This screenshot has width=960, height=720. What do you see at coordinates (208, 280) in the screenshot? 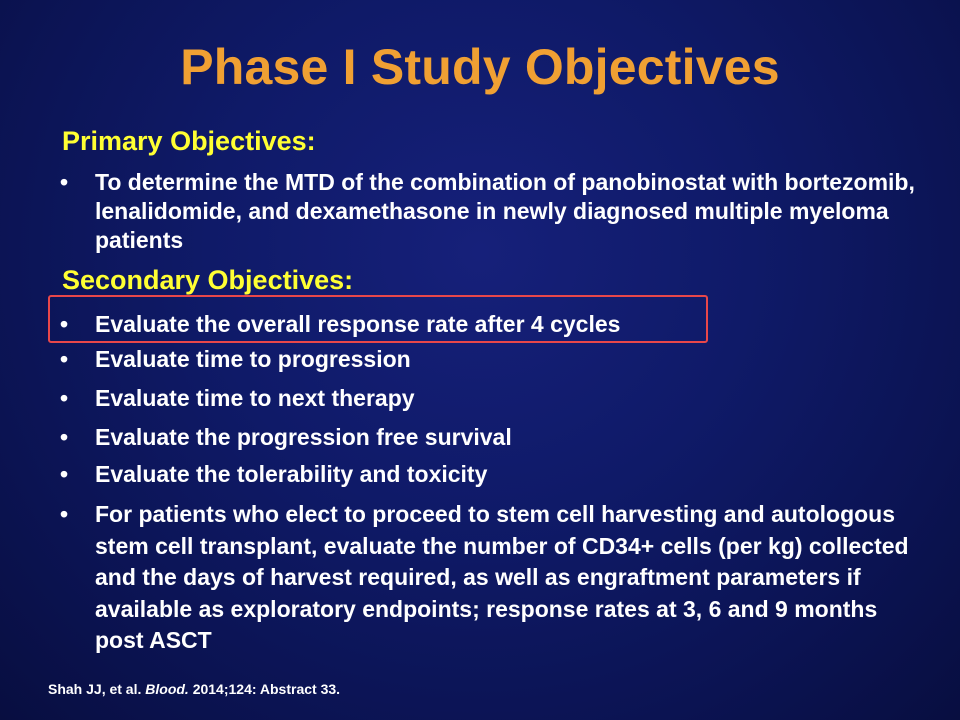
I see `secondary-objectives-heading: Secondary Objectives:` at bounding box center [208, 280].